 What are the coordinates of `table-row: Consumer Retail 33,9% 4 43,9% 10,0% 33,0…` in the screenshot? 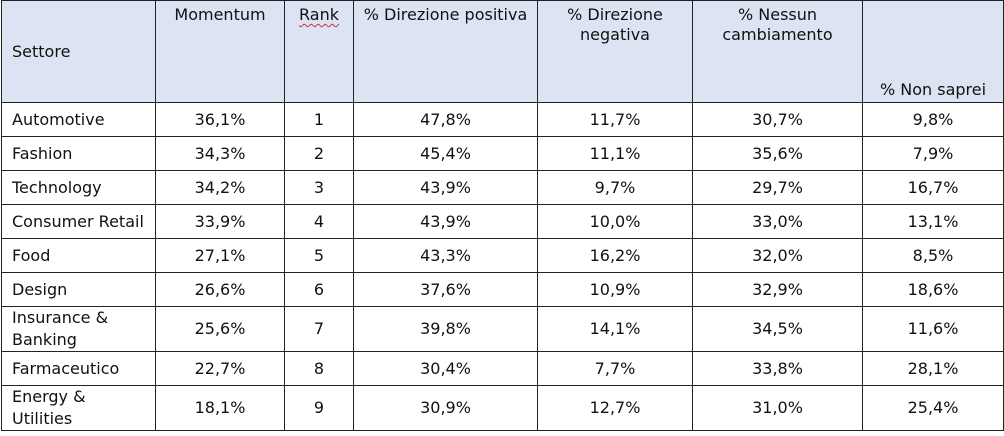 It's located at (502, 221).